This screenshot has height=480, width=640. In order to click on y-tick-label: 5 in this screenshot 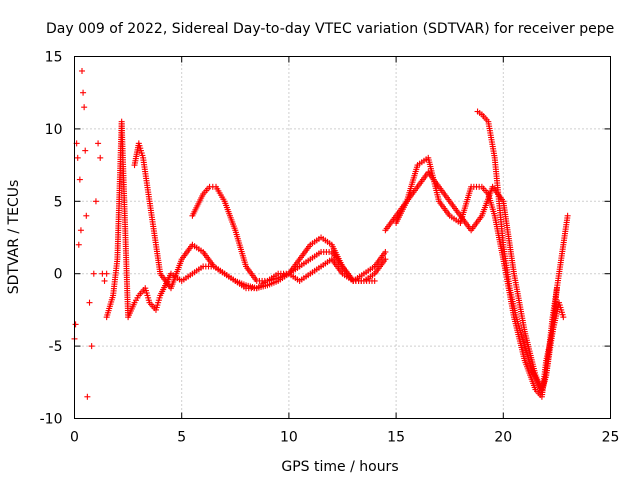, I will do `click(58, 202)`.